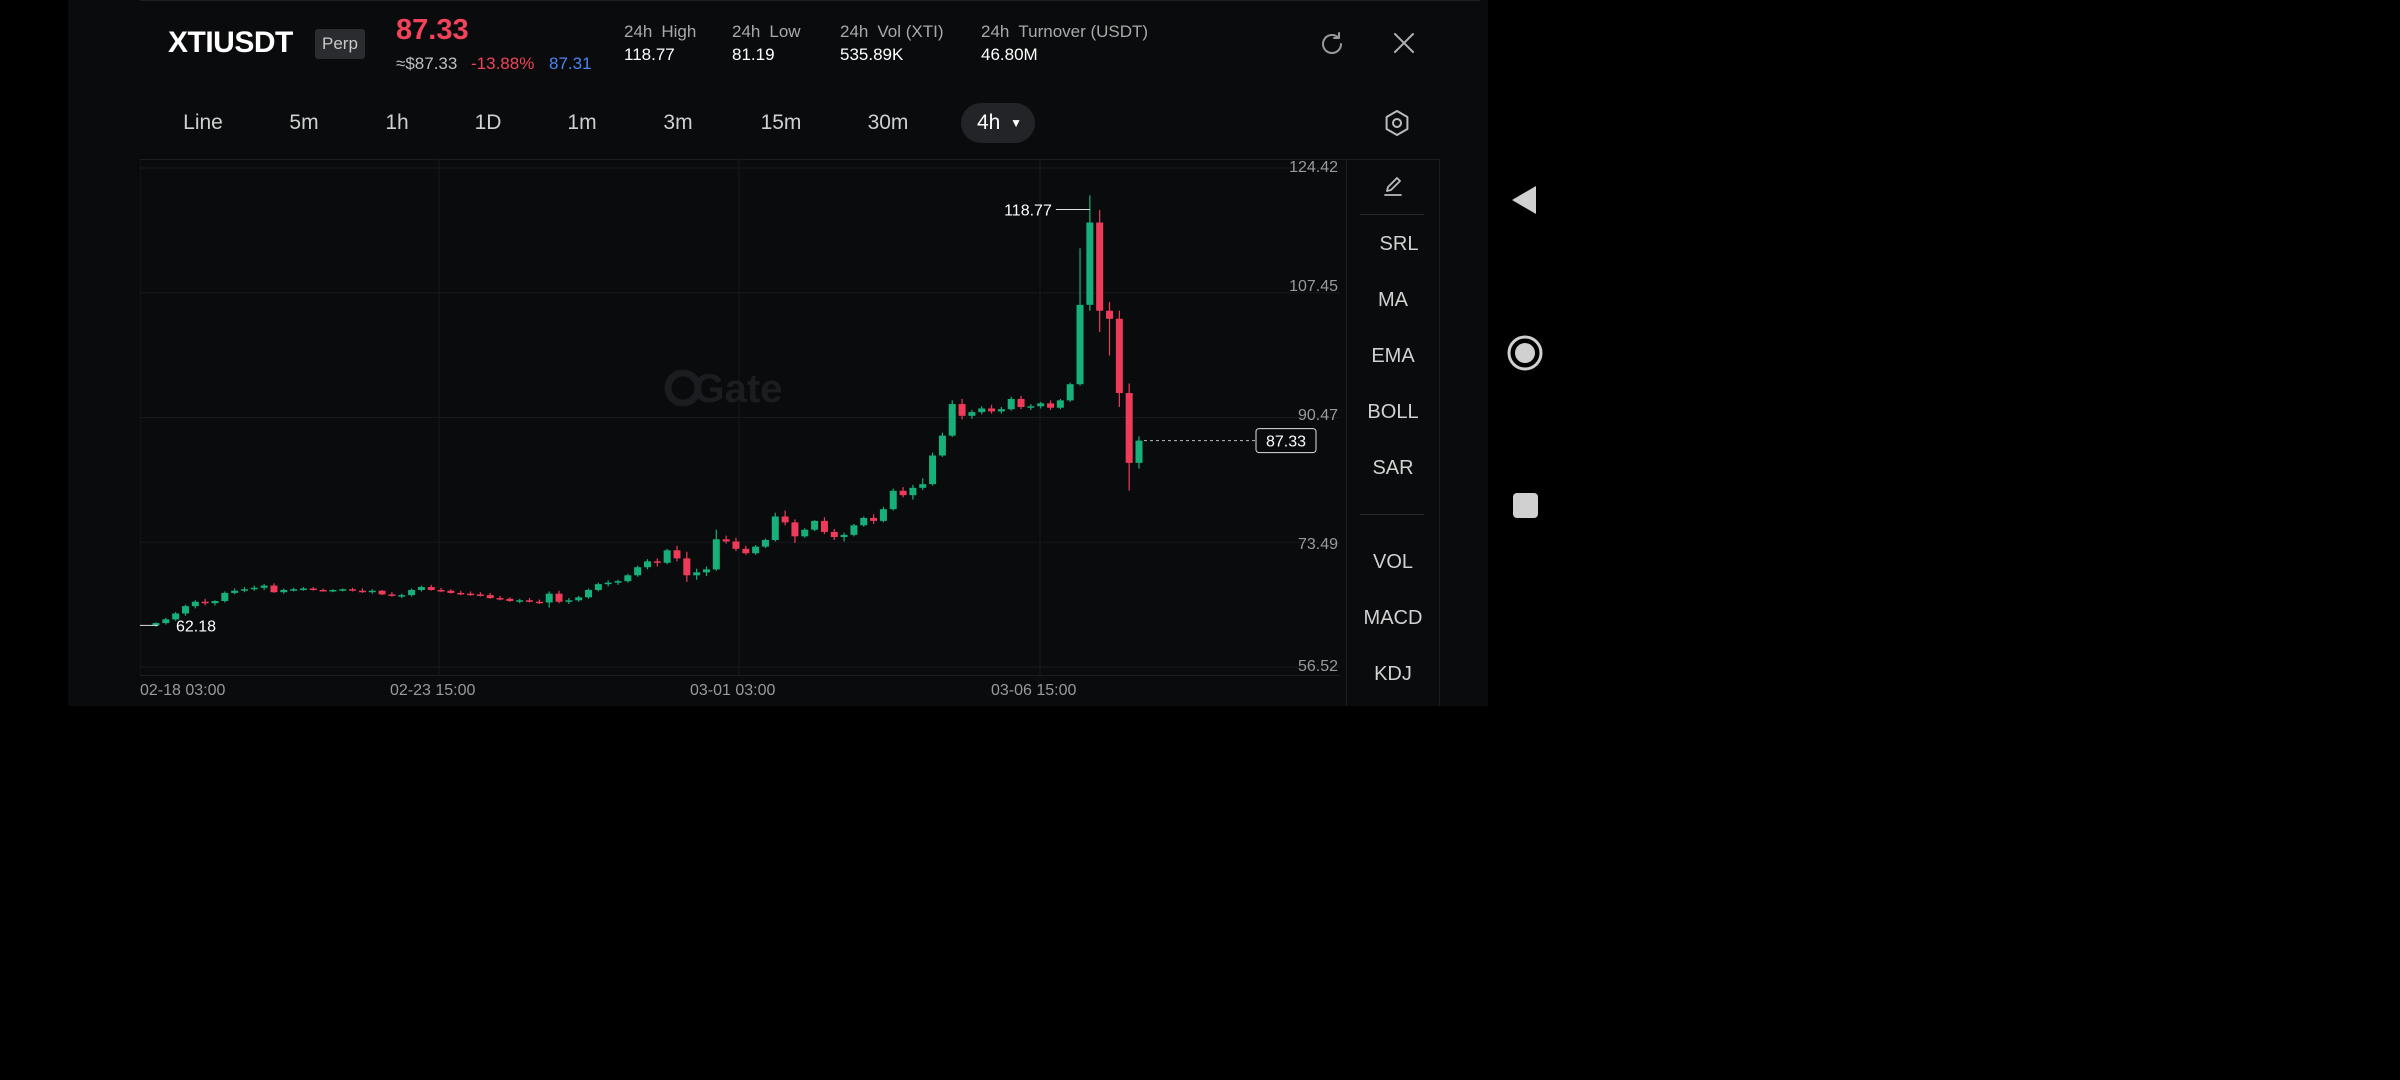 Image resolution: width=2400 pixels, height=1080 pixels. What do you see at coordinates (678, 122) in the screenshot?
I see `timeframe-3m: 3m` at bounding box center [678, 122].